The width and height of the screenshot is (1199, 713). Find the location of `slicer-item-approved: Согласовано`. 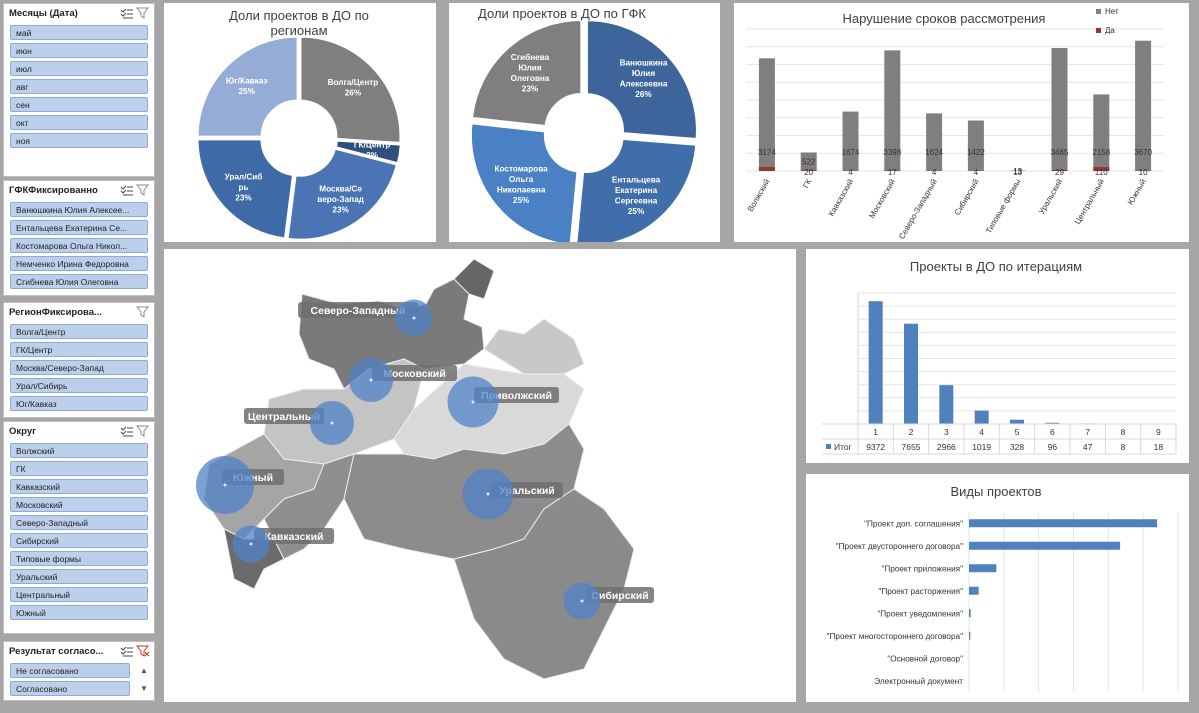

slicer-item-approved: Согласовано is located at coordinates (70, 688).